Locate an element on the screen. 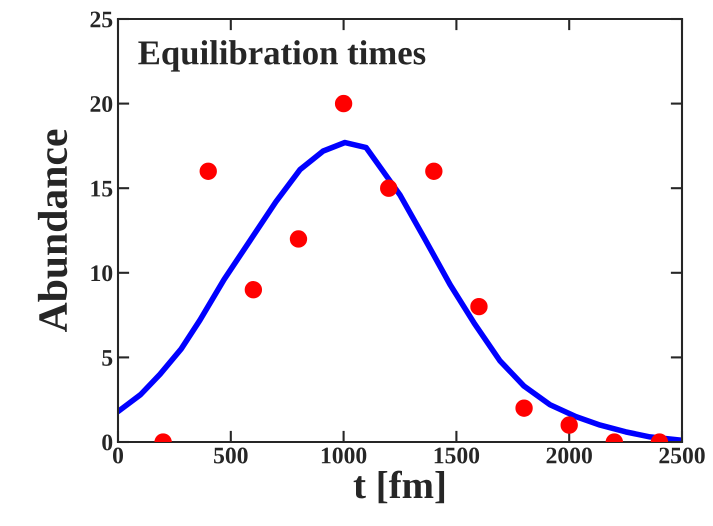 This screenshot has height=526, width=713. y-tick-label: 10 is located at coordinates (101, 273).